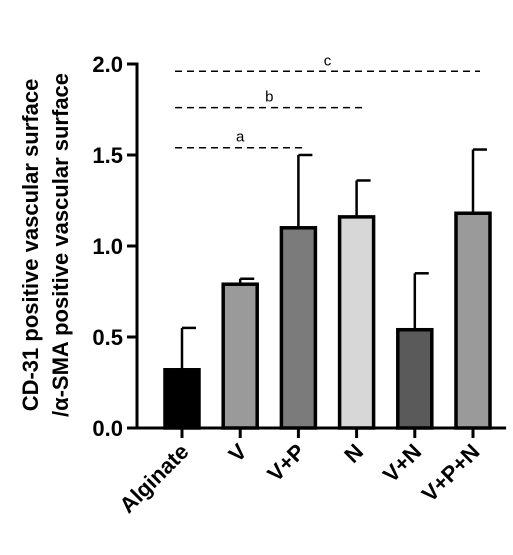  I want to click on significance-brackets: a b c, so click(327, 100).